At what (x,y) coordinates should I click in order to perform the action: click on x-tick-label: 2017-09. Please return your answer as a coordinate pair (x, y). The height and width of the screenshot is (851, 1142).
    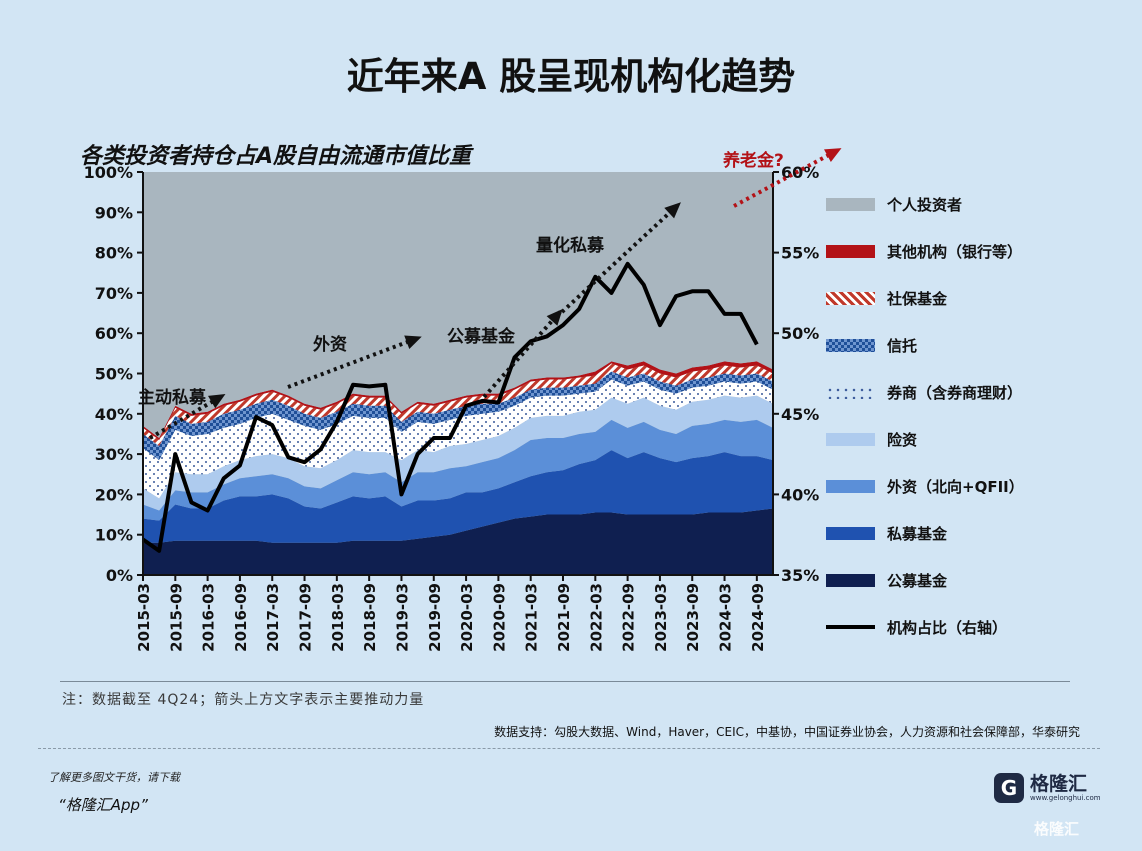
    Looking at the image, I should click on (306, 617).